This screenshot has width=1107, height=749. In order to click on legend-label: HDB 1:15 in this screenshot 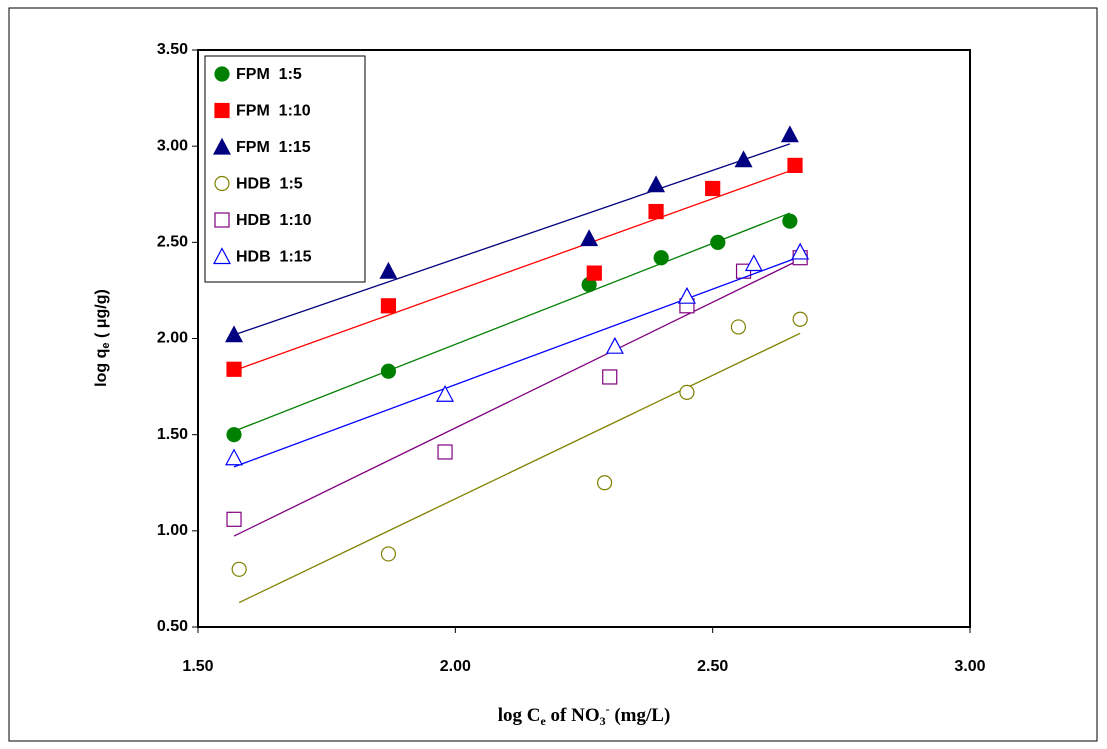, I will do `click(274, 257)`.